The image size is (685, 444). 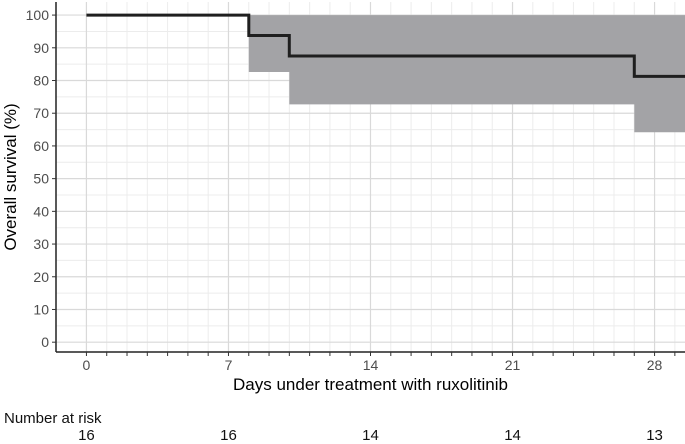 What do you see at coordinates (41, 146) in the screenshot?
I see `y-tick-label: 60` at bounding box center [41, 146].